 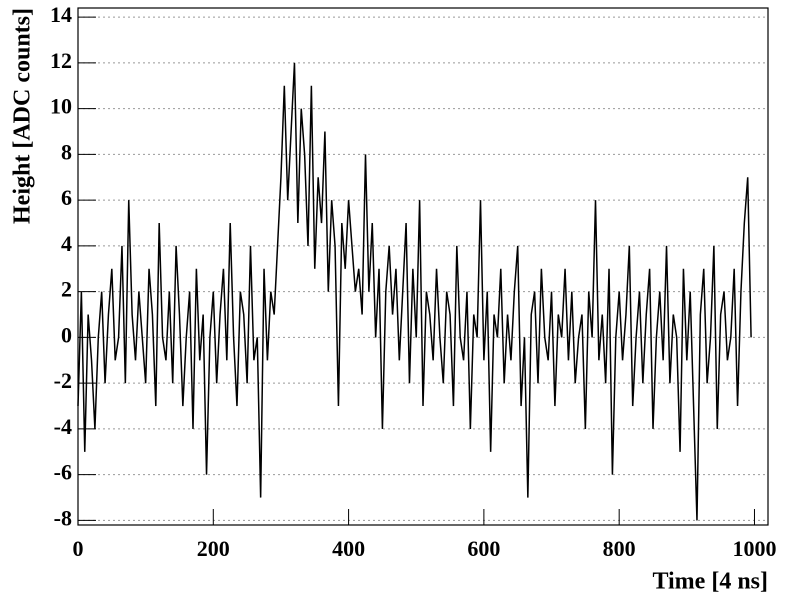 I want to click on y-tick-label: 14, so click(x=61, y=14).